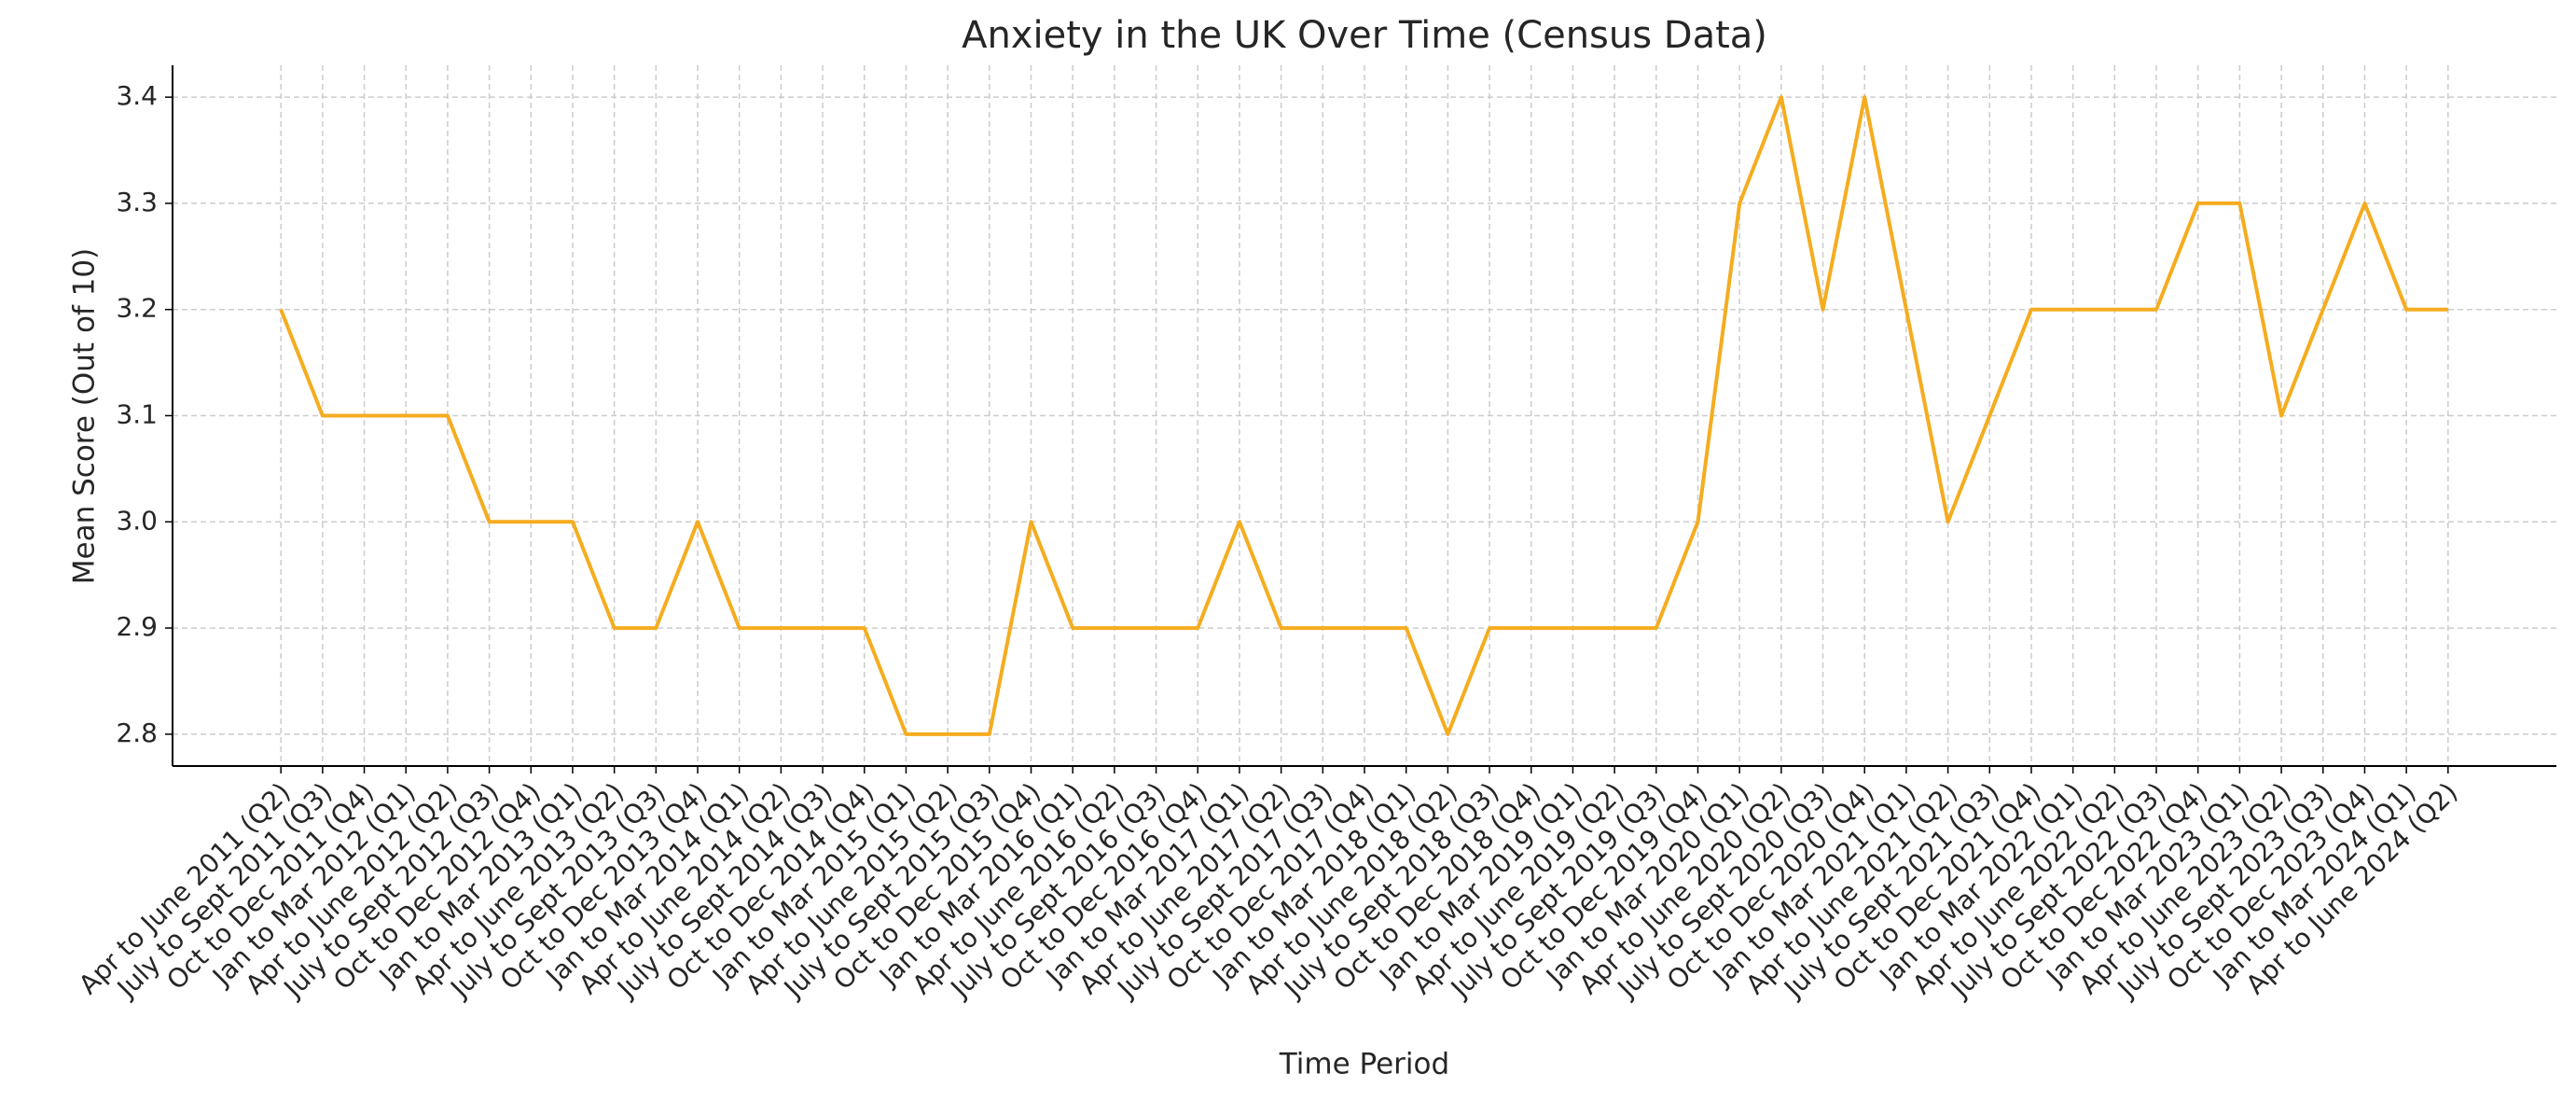 The image size is (2576, 1101). Describe the element at coordinates (137, 308) in the screenshot. I see `y-tick-label: 3.2` at that location.